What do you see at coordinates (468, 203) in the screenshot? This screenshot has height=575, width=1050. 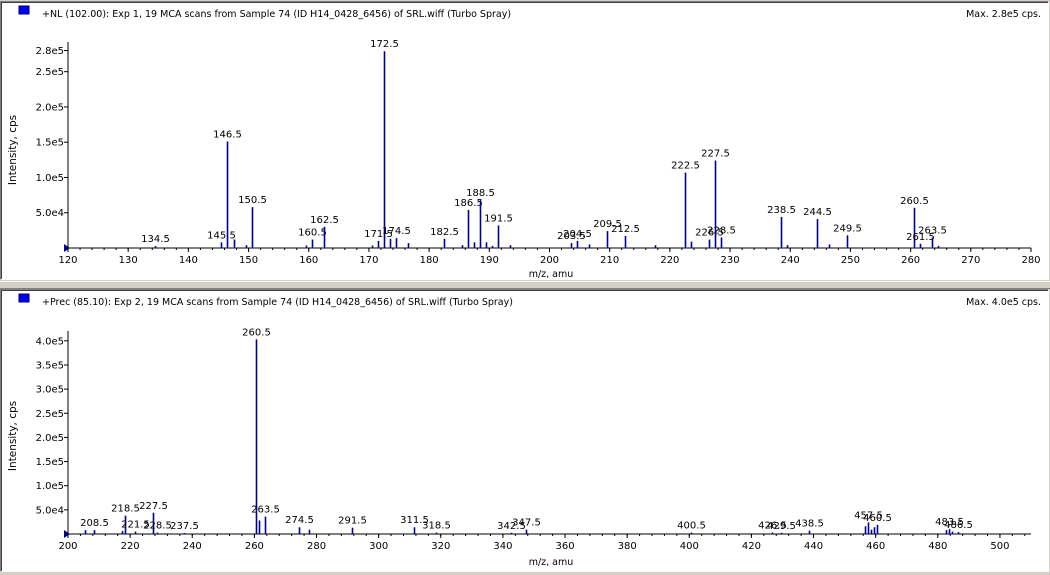 I see `peak-label: 186.5` at bounding box center [468, 203].